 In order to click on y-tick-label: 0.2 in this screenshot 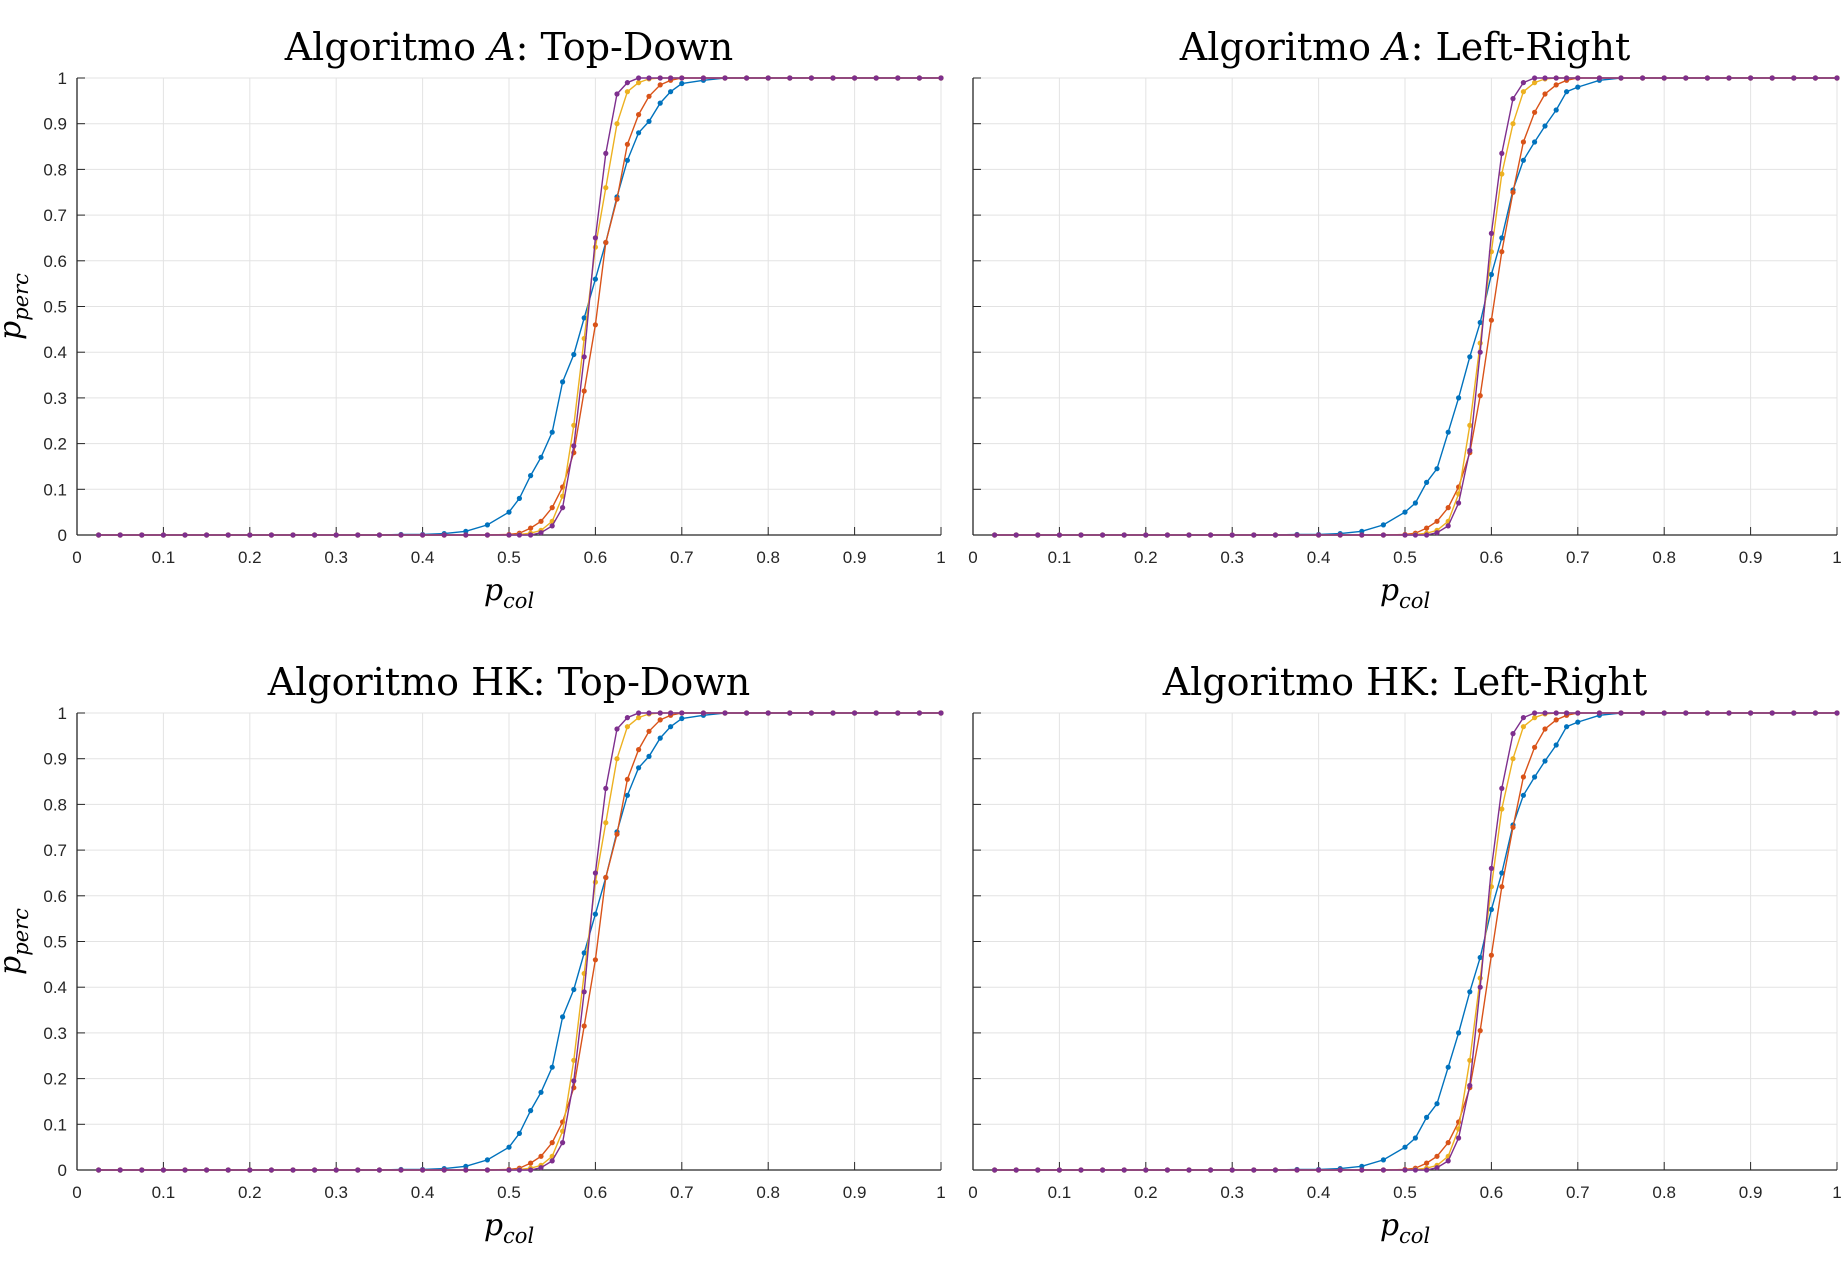, I will do `click(55, 444)`.